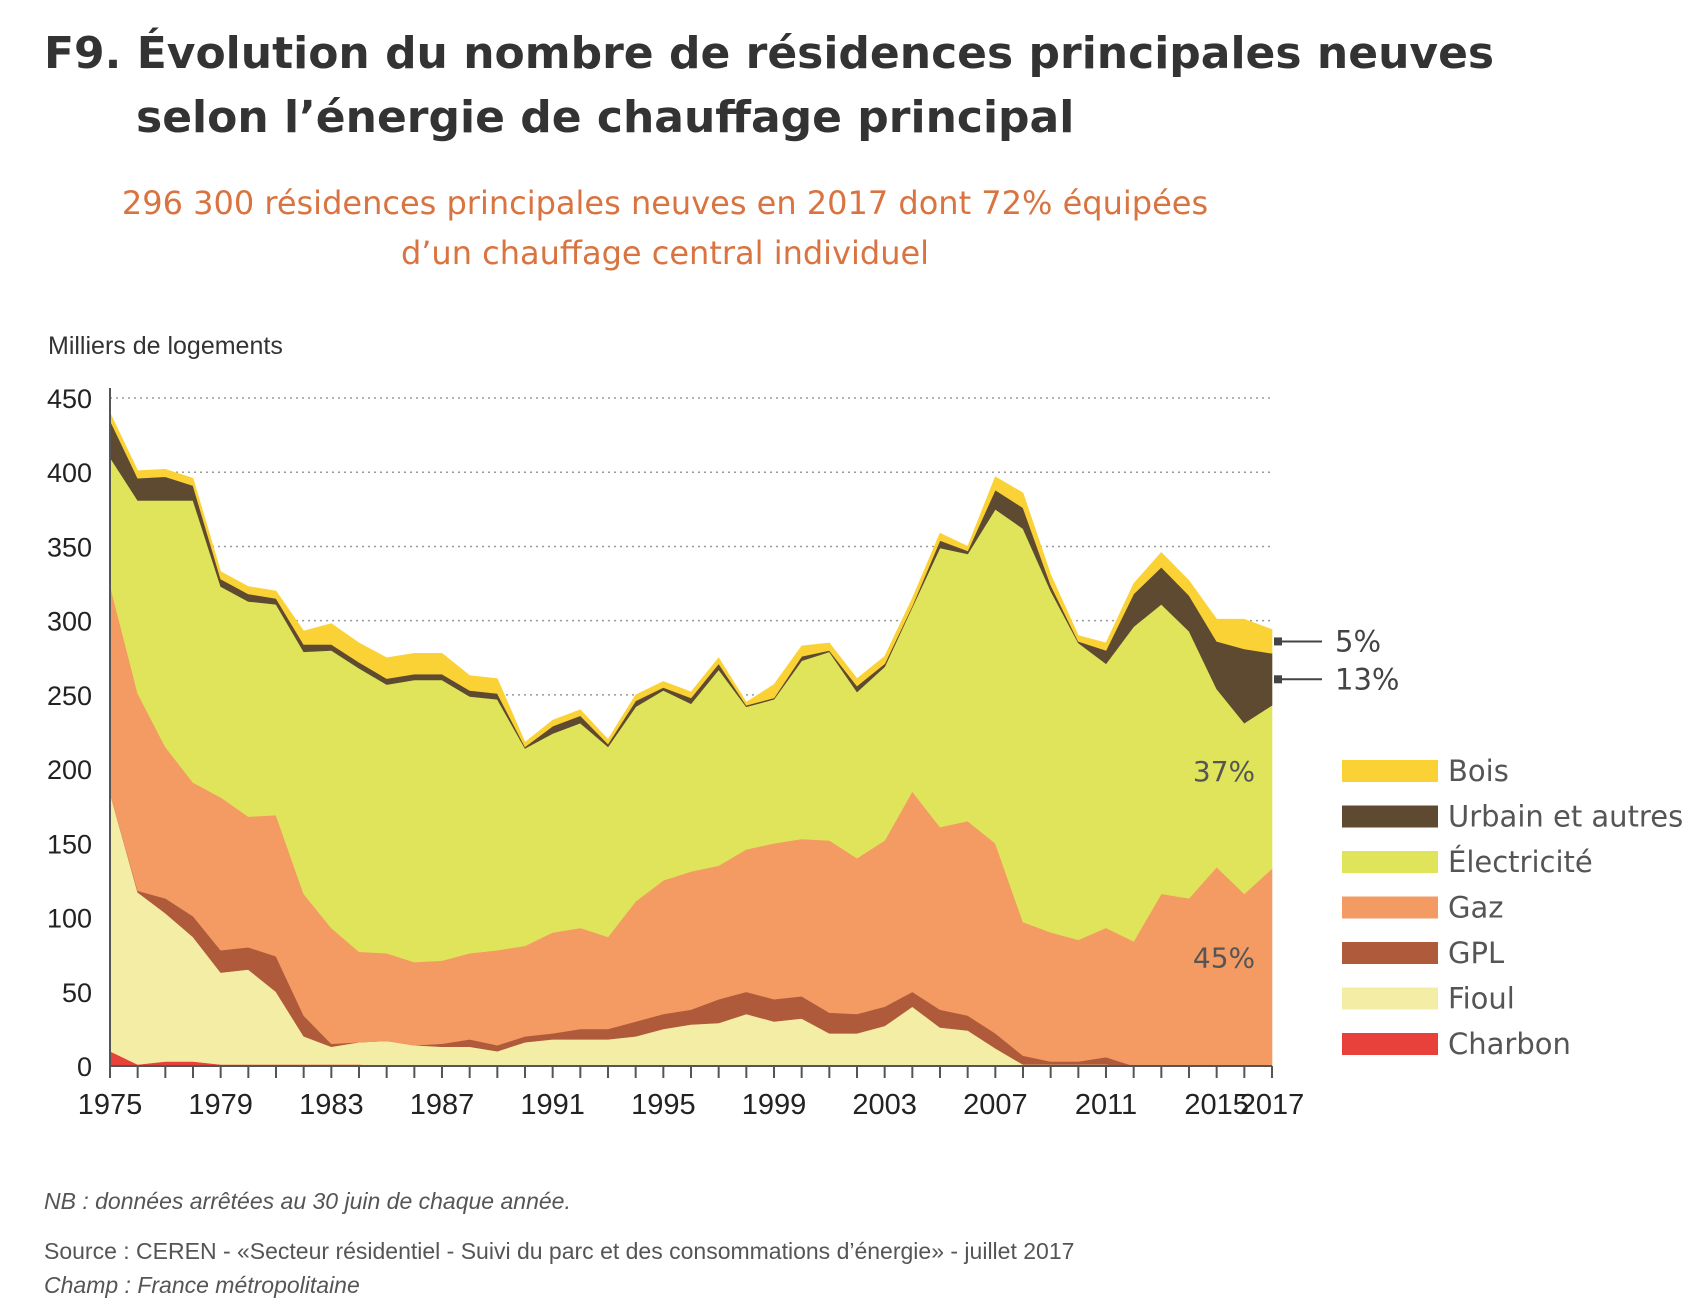  What do you see at coordinates (1390, 953) in the screenshot?
I see `legend-swatch-gpl` at bounding box center [1390, 953].